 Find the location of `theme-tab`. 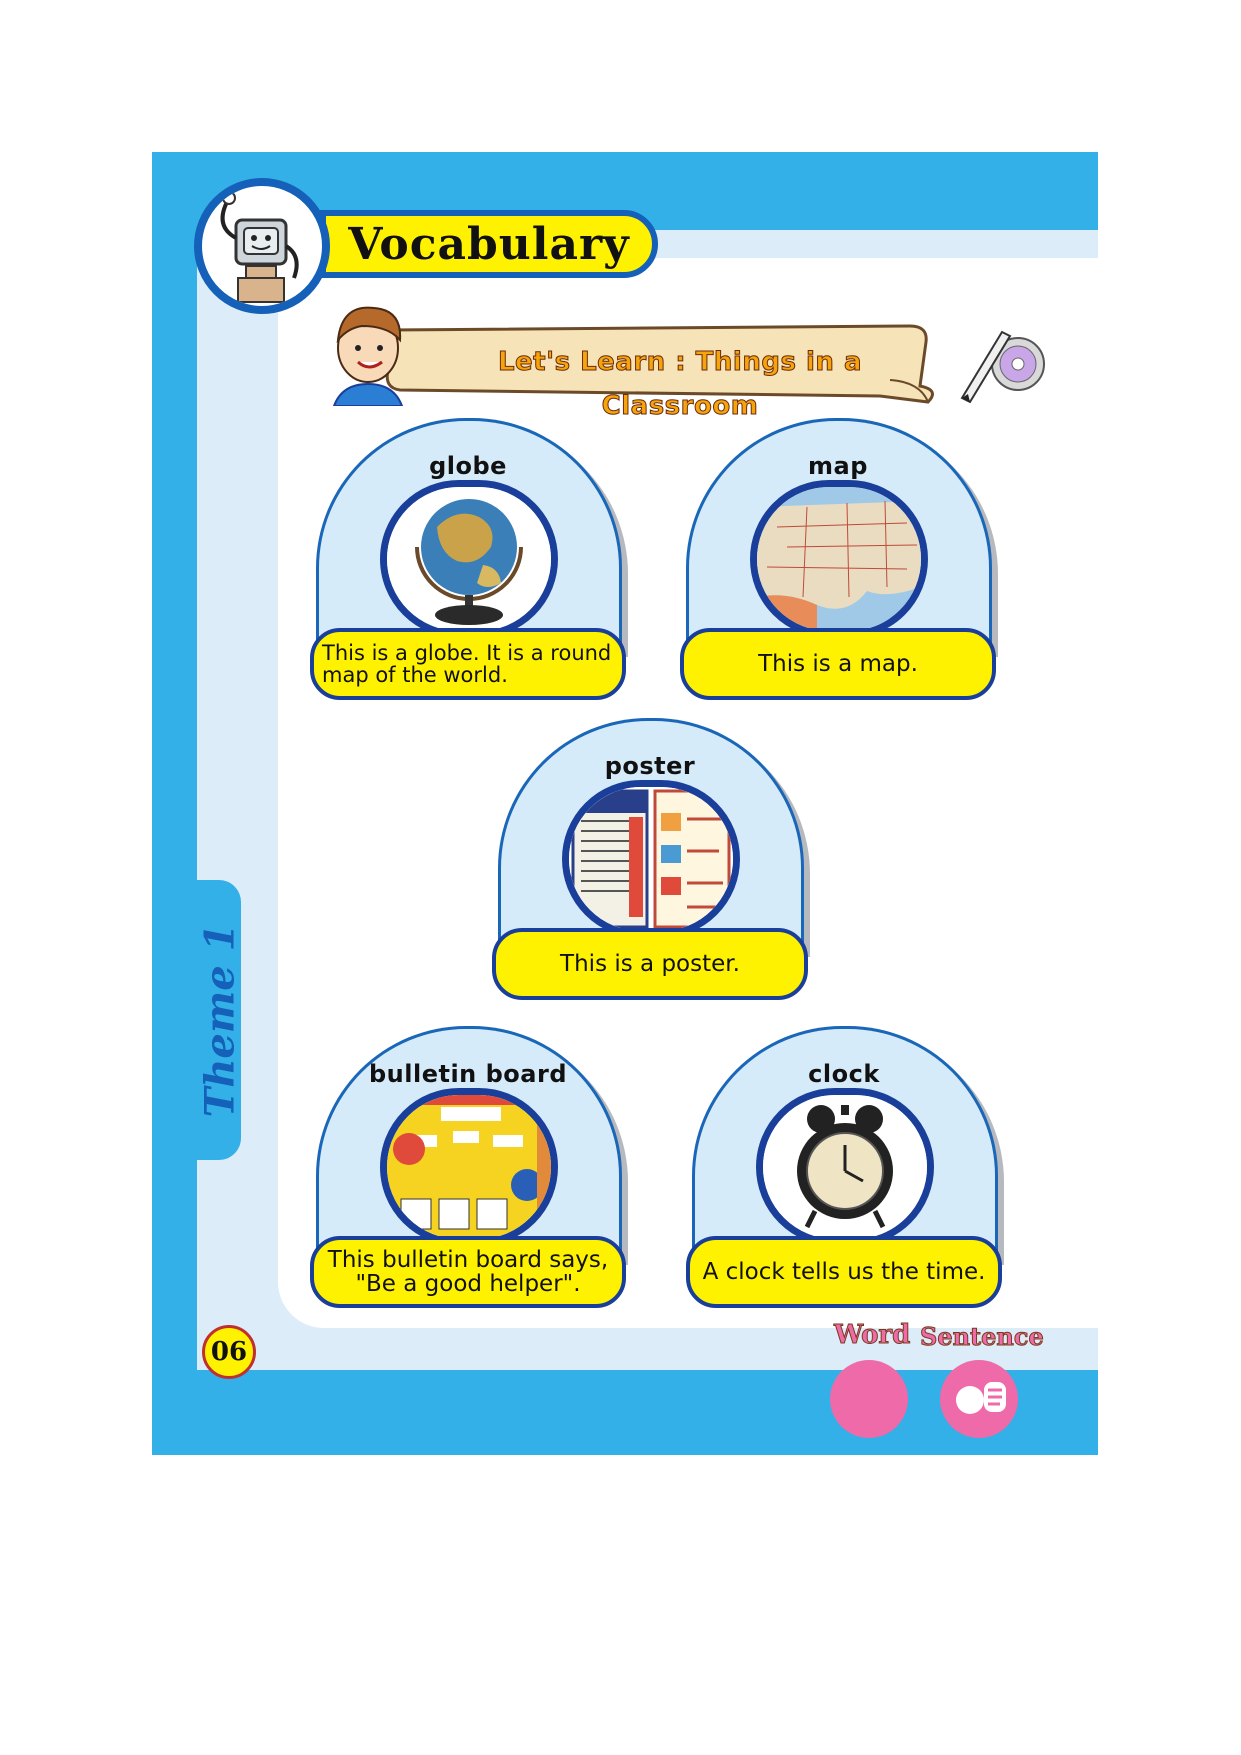

theme-tab is located at coordinates (219, 1020).